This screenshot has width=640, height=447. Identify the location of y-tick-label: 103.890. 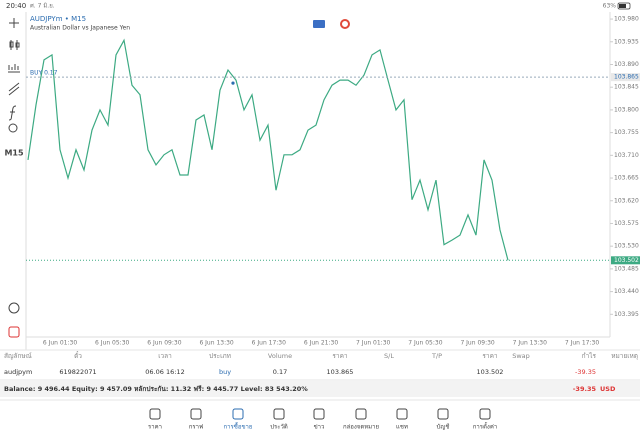
(626, 64).